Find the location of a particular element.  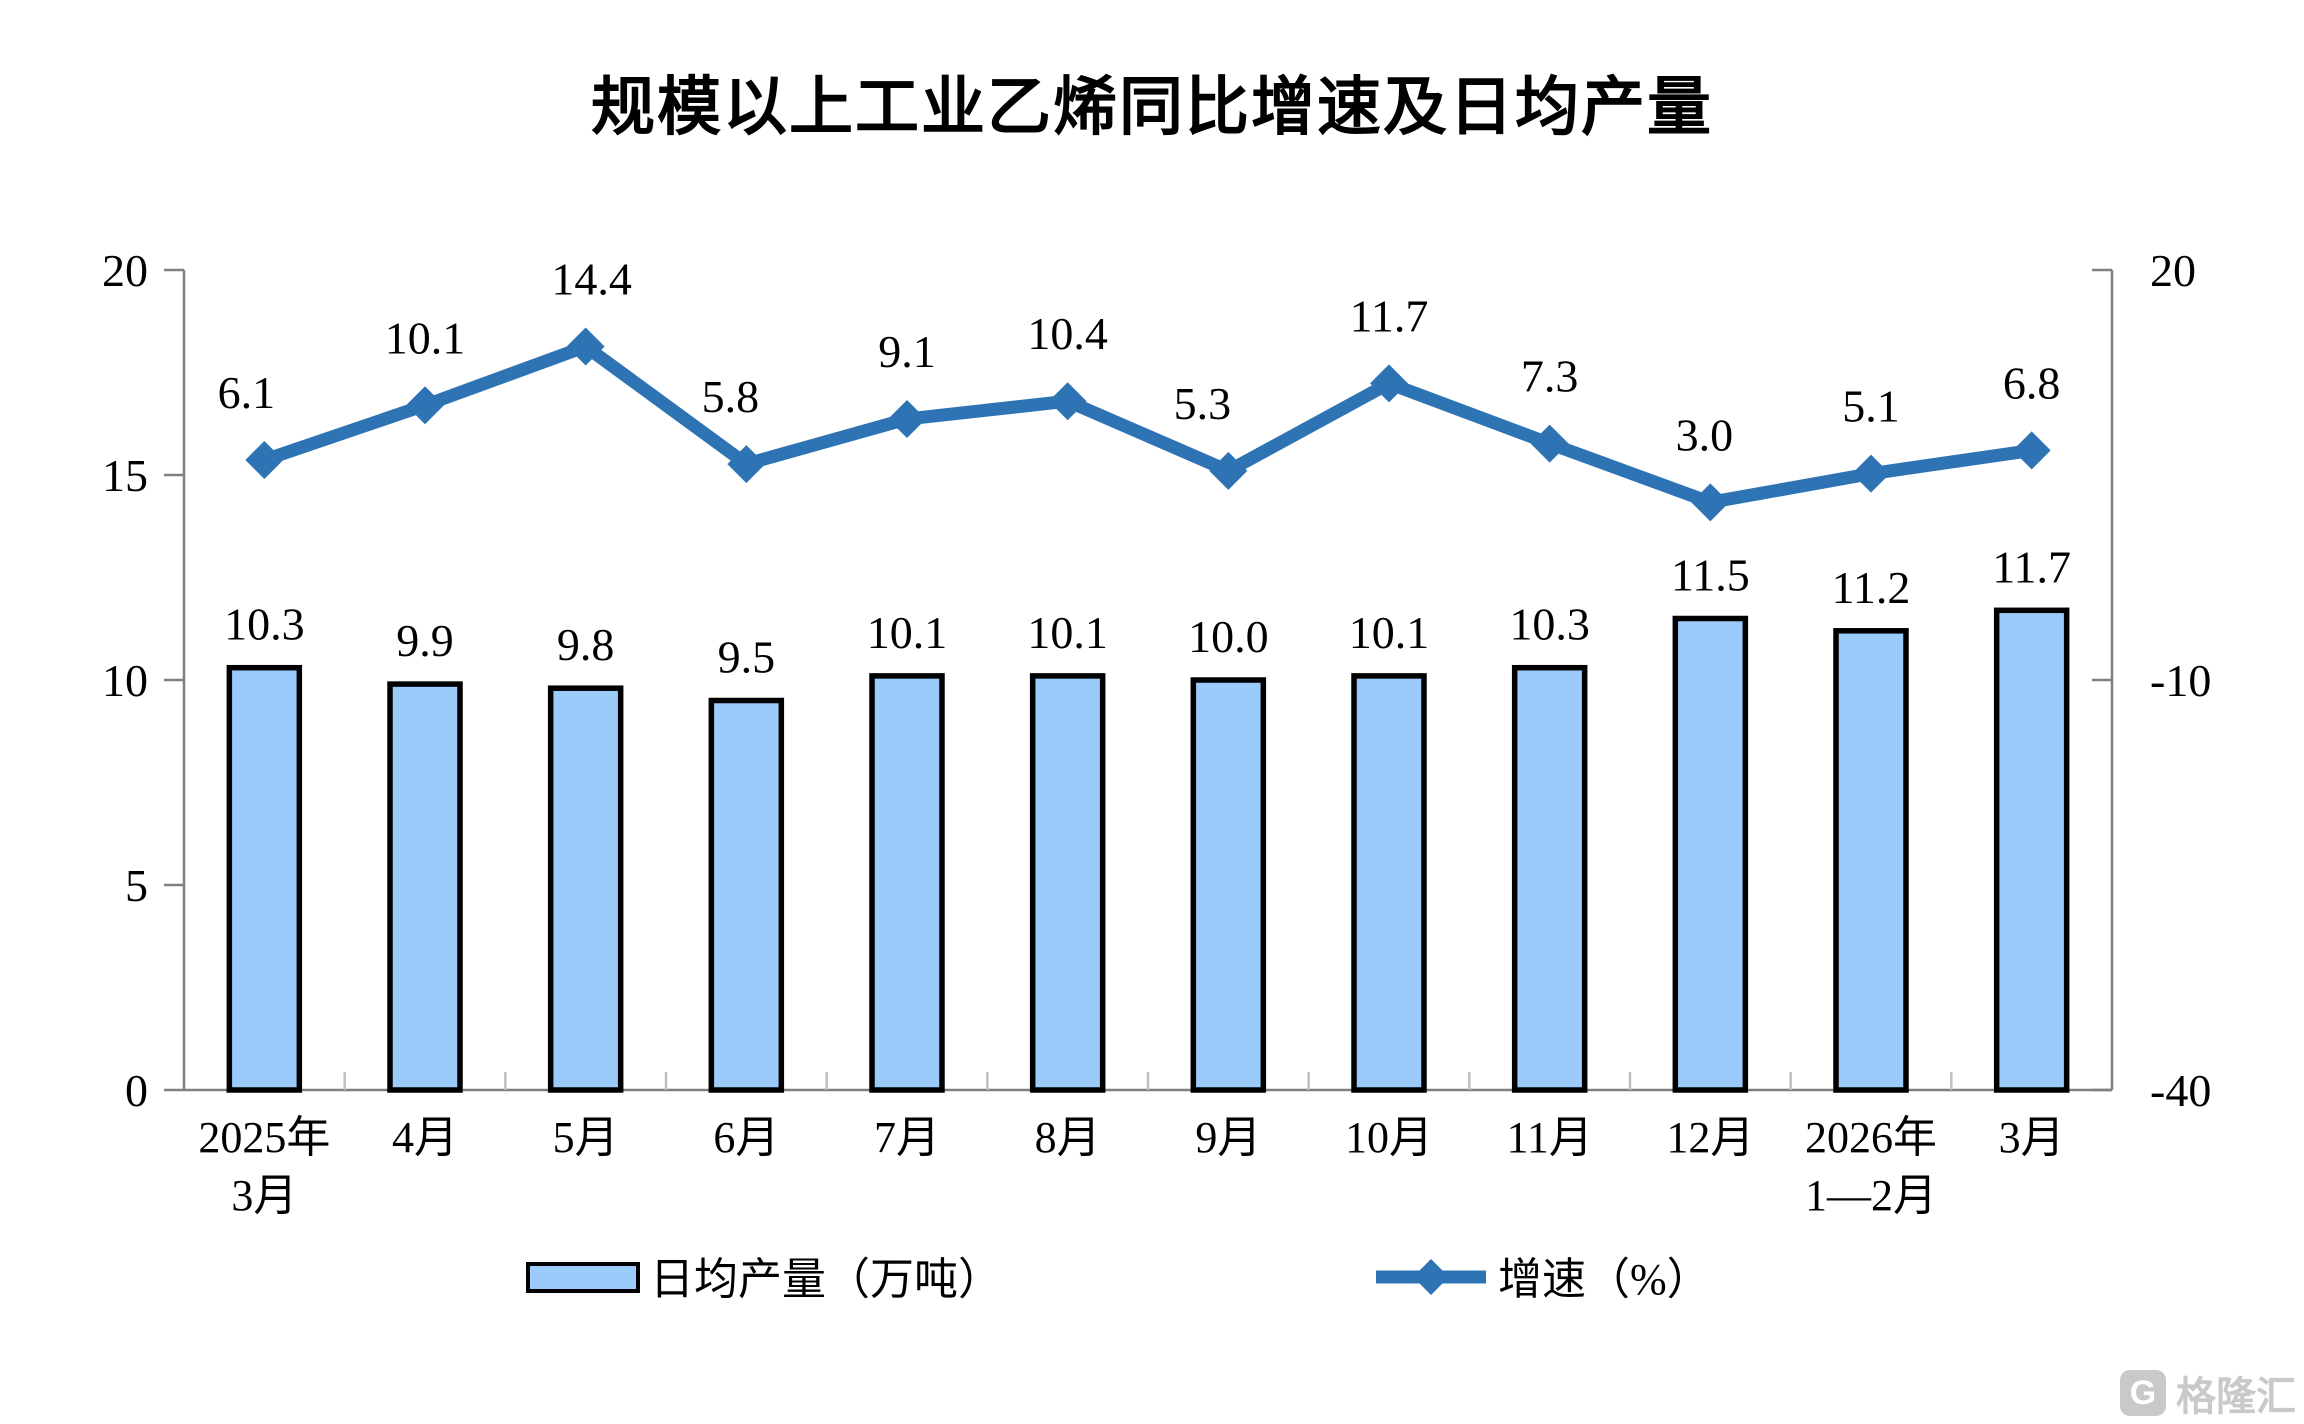

line-value-label: 7.3 is located at coordinates (1550, 376).